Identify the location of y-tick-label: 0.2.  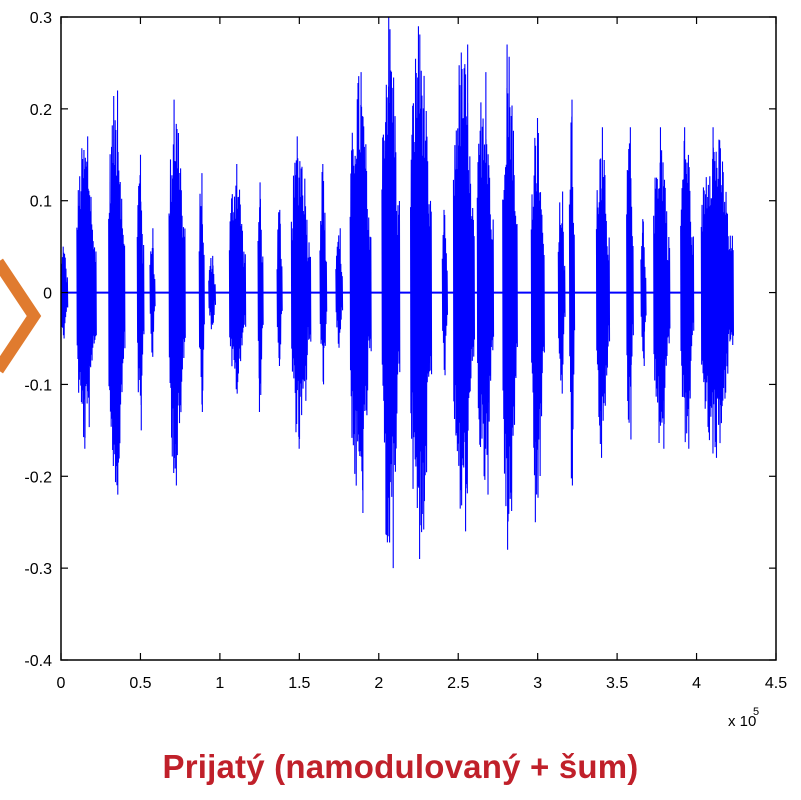
(41, 110).